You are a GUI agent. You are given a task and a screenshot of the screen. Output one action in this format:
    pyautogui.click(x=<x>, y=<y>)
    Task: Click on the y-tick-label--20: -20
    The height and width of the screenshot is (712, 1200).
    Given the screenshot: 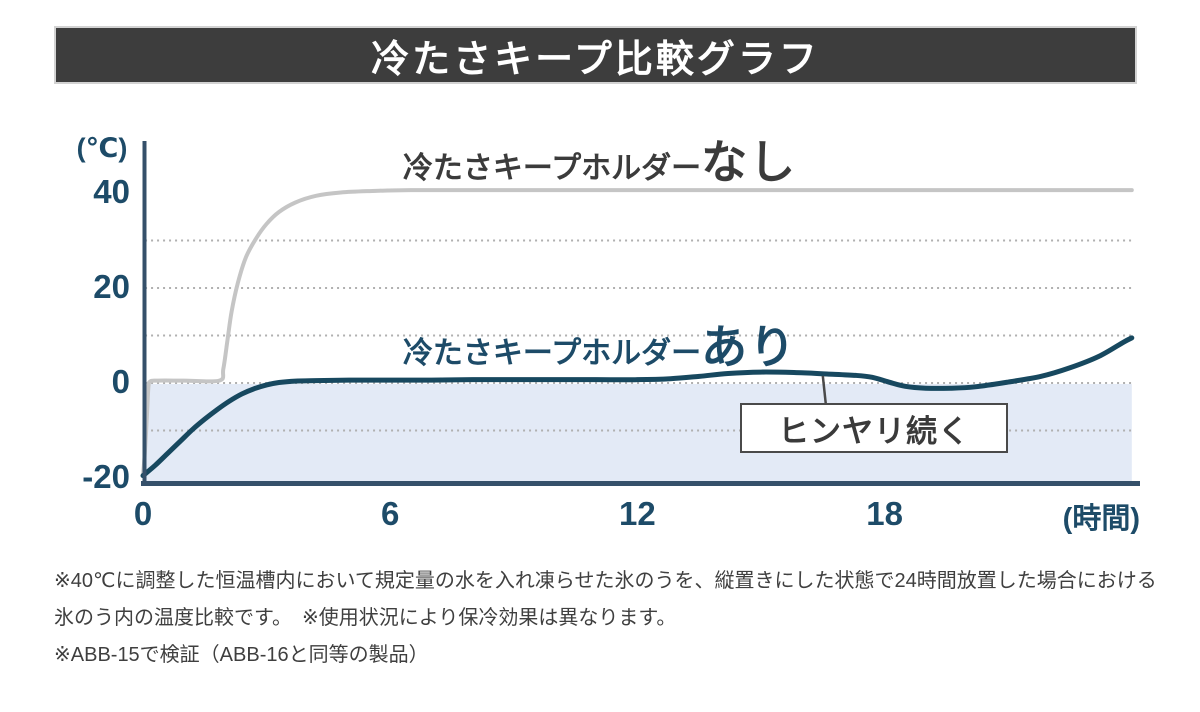 What is the action you would take?
    pyautogui.click(x=106, y=476)
    